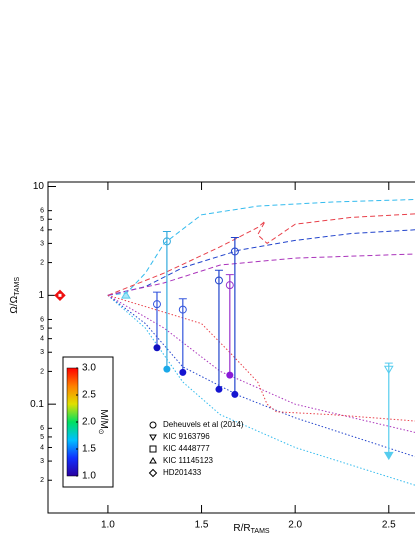 The height and width of the screenshot is (537, 415). I want to click on colorbar-label-sub: ⊙, so click(100, 432).